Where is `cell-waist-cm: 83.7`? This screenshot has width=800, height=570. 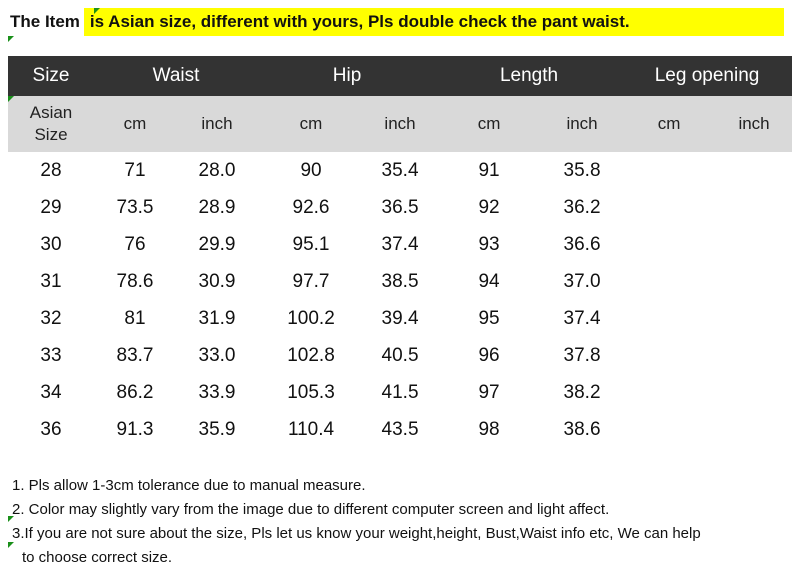
cell-waist-cm: 83.7 is located at coordinates (135, 355).